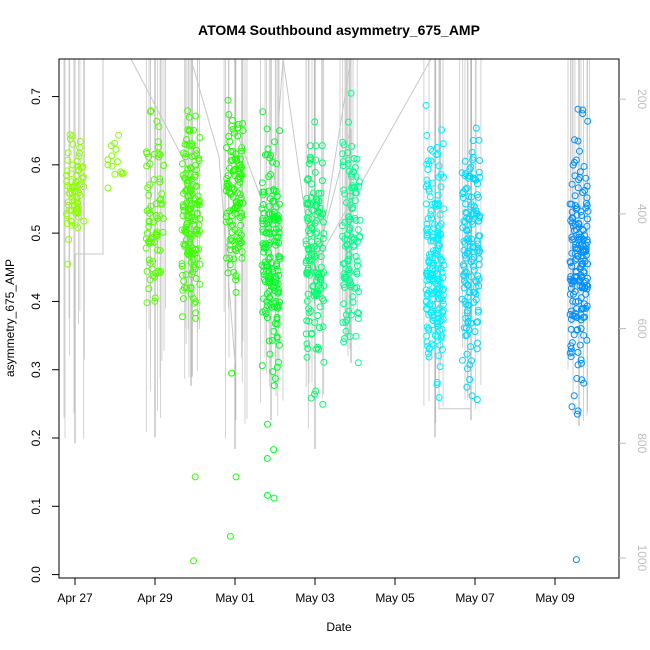 Image resolution: width=650 pixels, height=650 pixels. What do you see at coordinates (475, 598) in the screenshot?
I see `x-tick-label: May 07` at bounding box center [475, 598].